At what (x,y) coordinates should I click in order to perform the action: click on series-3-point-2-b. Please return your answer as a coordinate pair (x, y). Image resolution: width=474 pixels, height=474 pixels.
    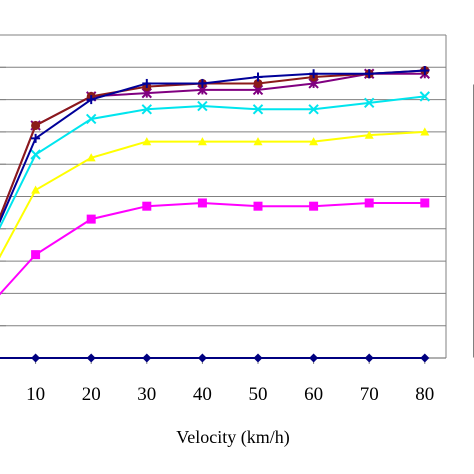
    Looking at the image, I should click on (91, 119).